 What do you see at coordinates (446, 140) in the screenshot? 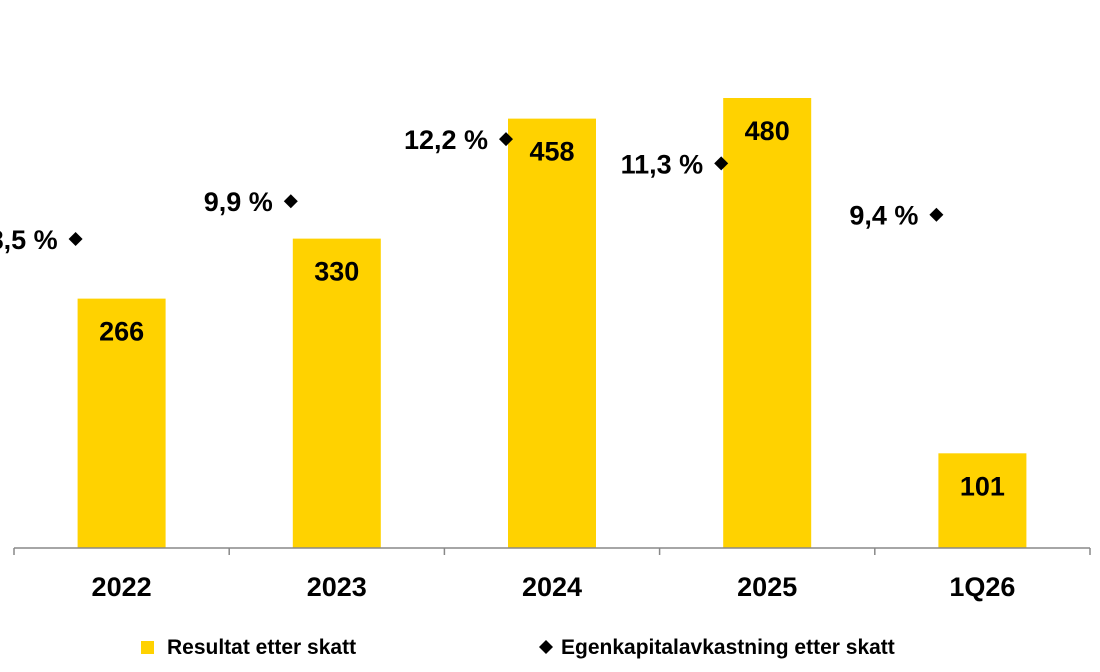
I see `roe-value-label: 12,2 %` at bounding box center [446, 140].